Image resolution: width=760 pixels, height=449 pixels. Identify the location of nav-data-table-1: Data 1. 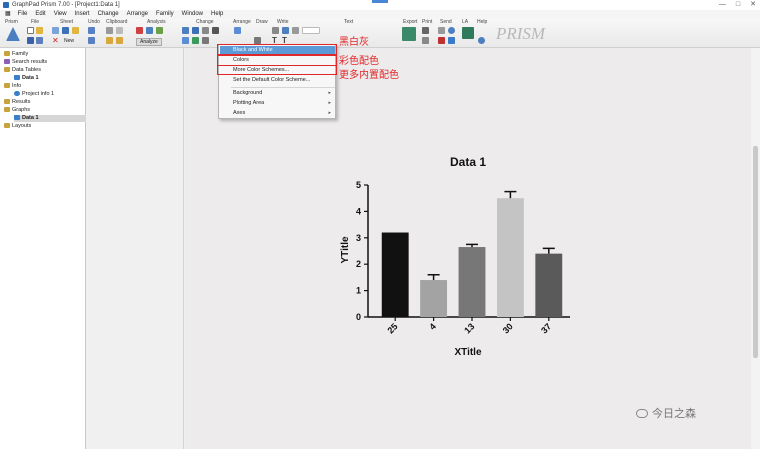
(26, 78).